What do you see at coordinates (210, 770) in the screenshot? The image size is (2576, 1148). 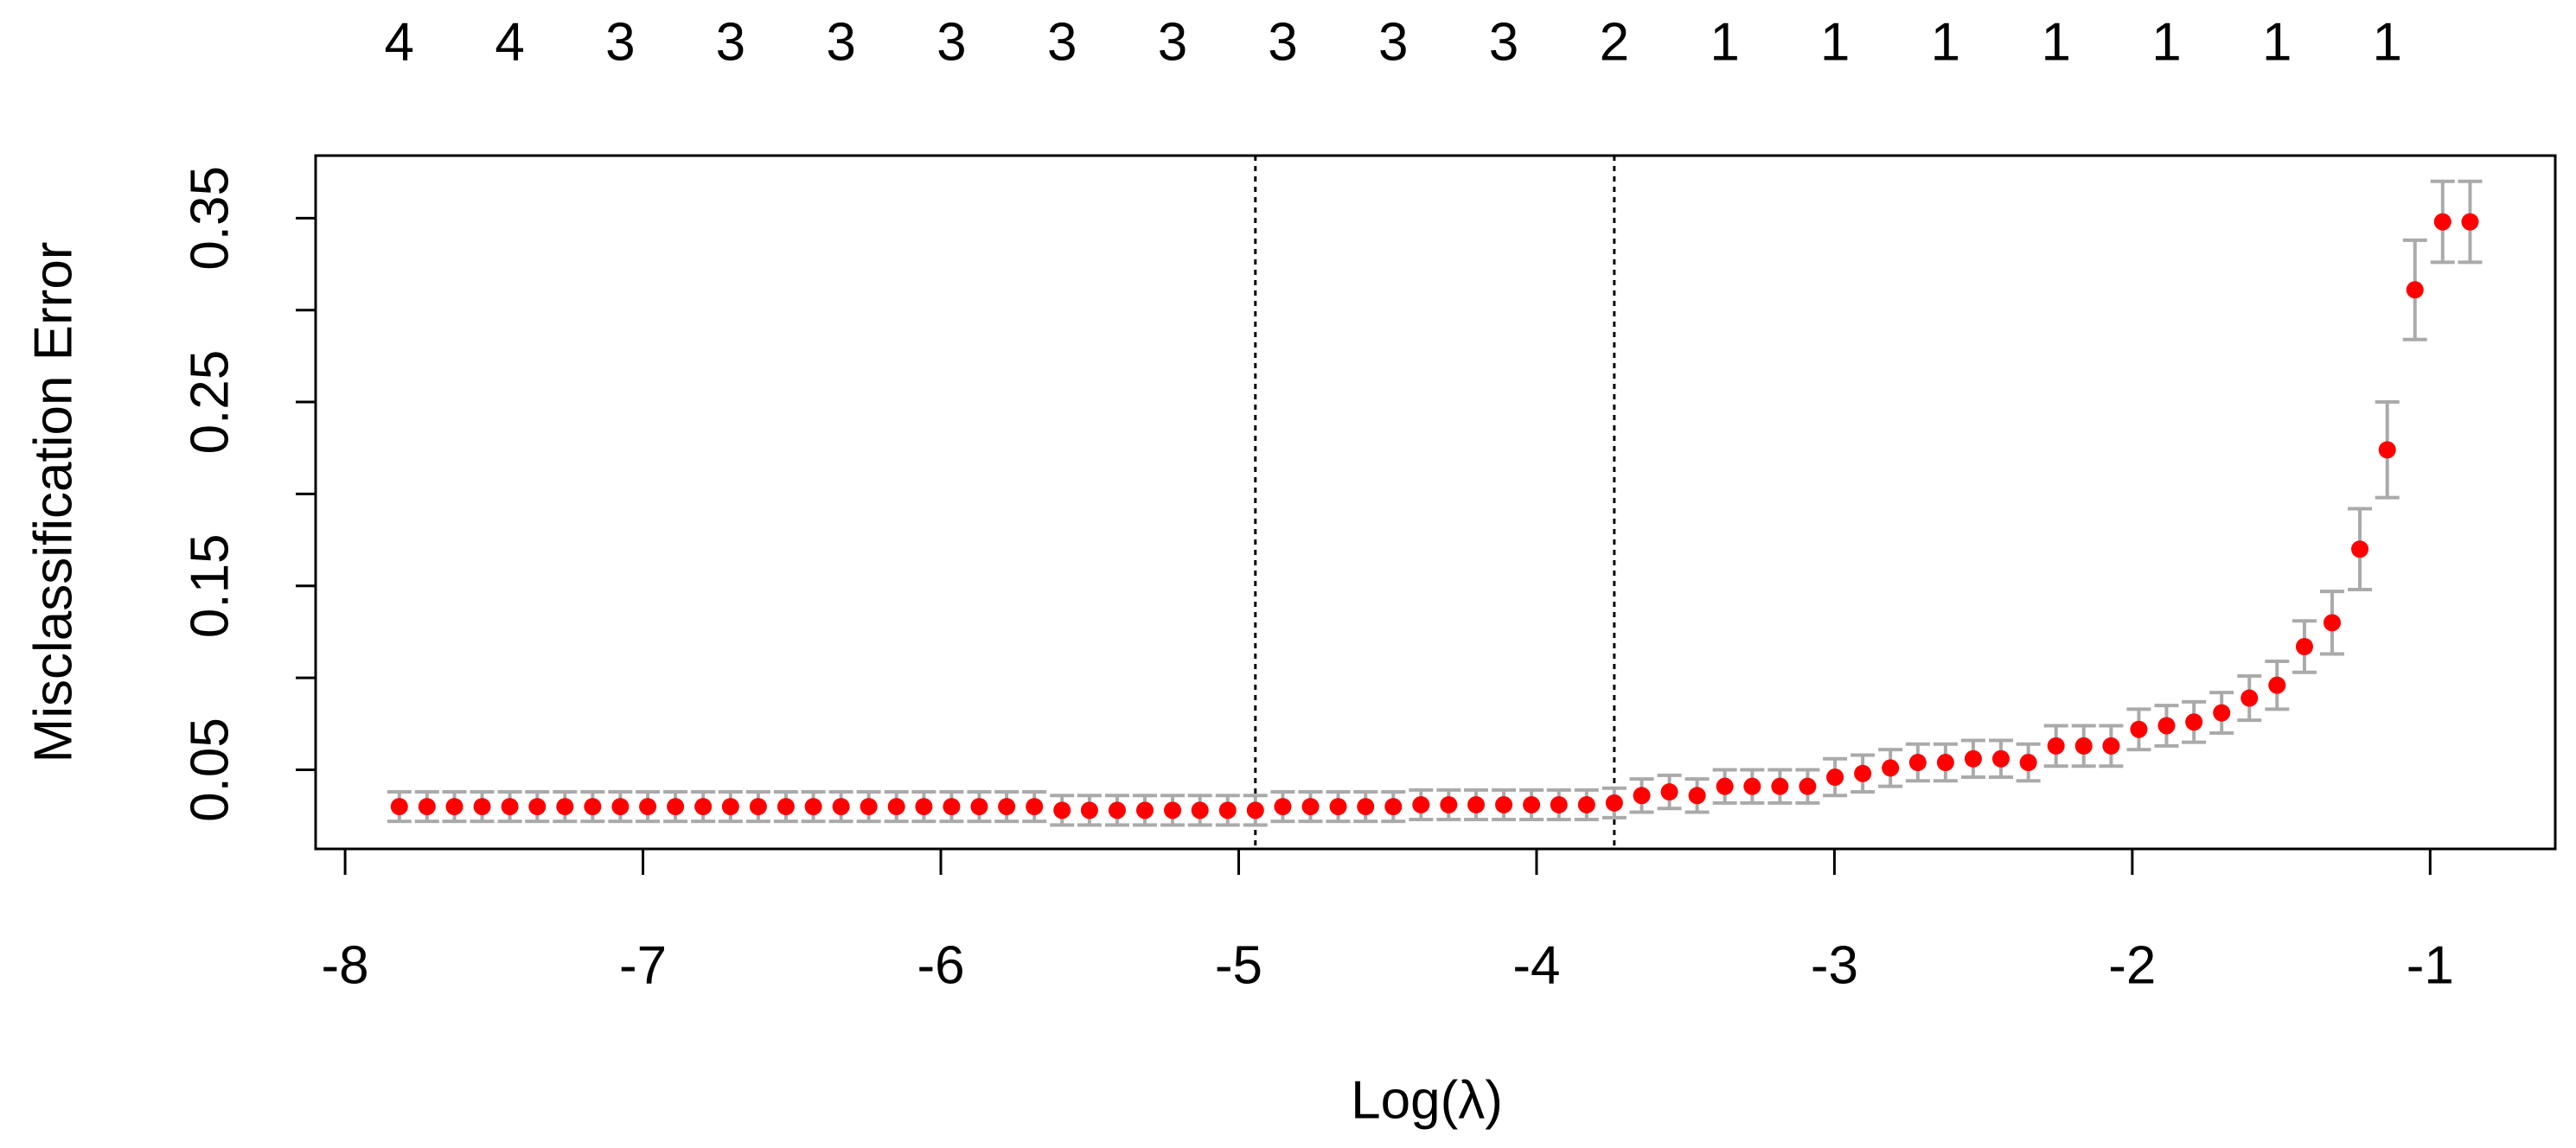 I see `y-tick-label: 0.05` at bounding box center [210, 770].